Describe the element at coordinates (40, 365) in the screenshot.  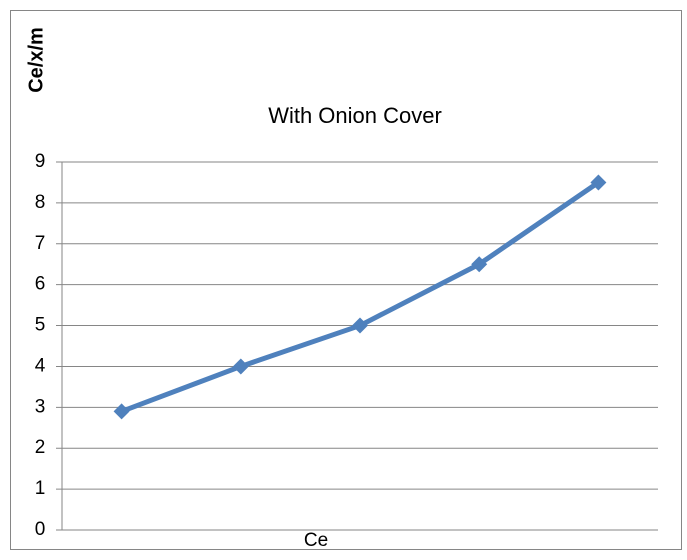
I see `y-tick-label: 4` at that location.